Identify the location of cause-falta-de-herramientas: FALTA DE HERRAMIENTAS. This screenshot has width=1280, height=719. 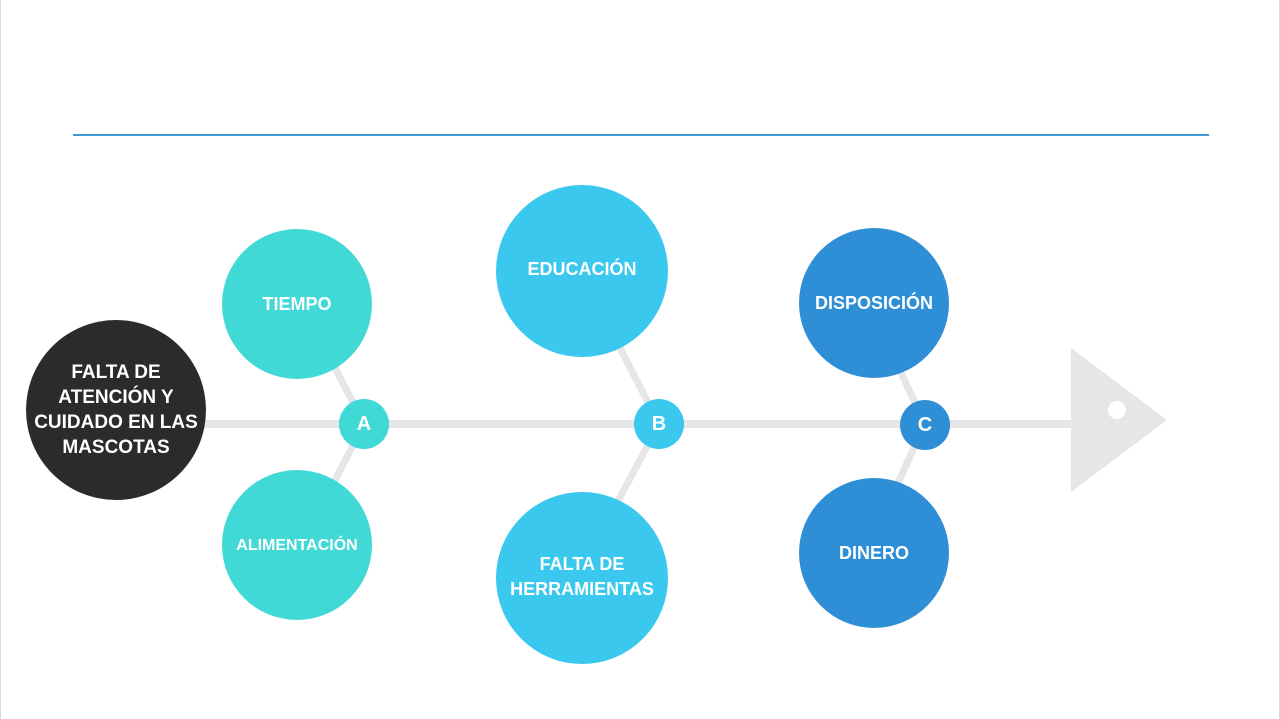
(582, 578).